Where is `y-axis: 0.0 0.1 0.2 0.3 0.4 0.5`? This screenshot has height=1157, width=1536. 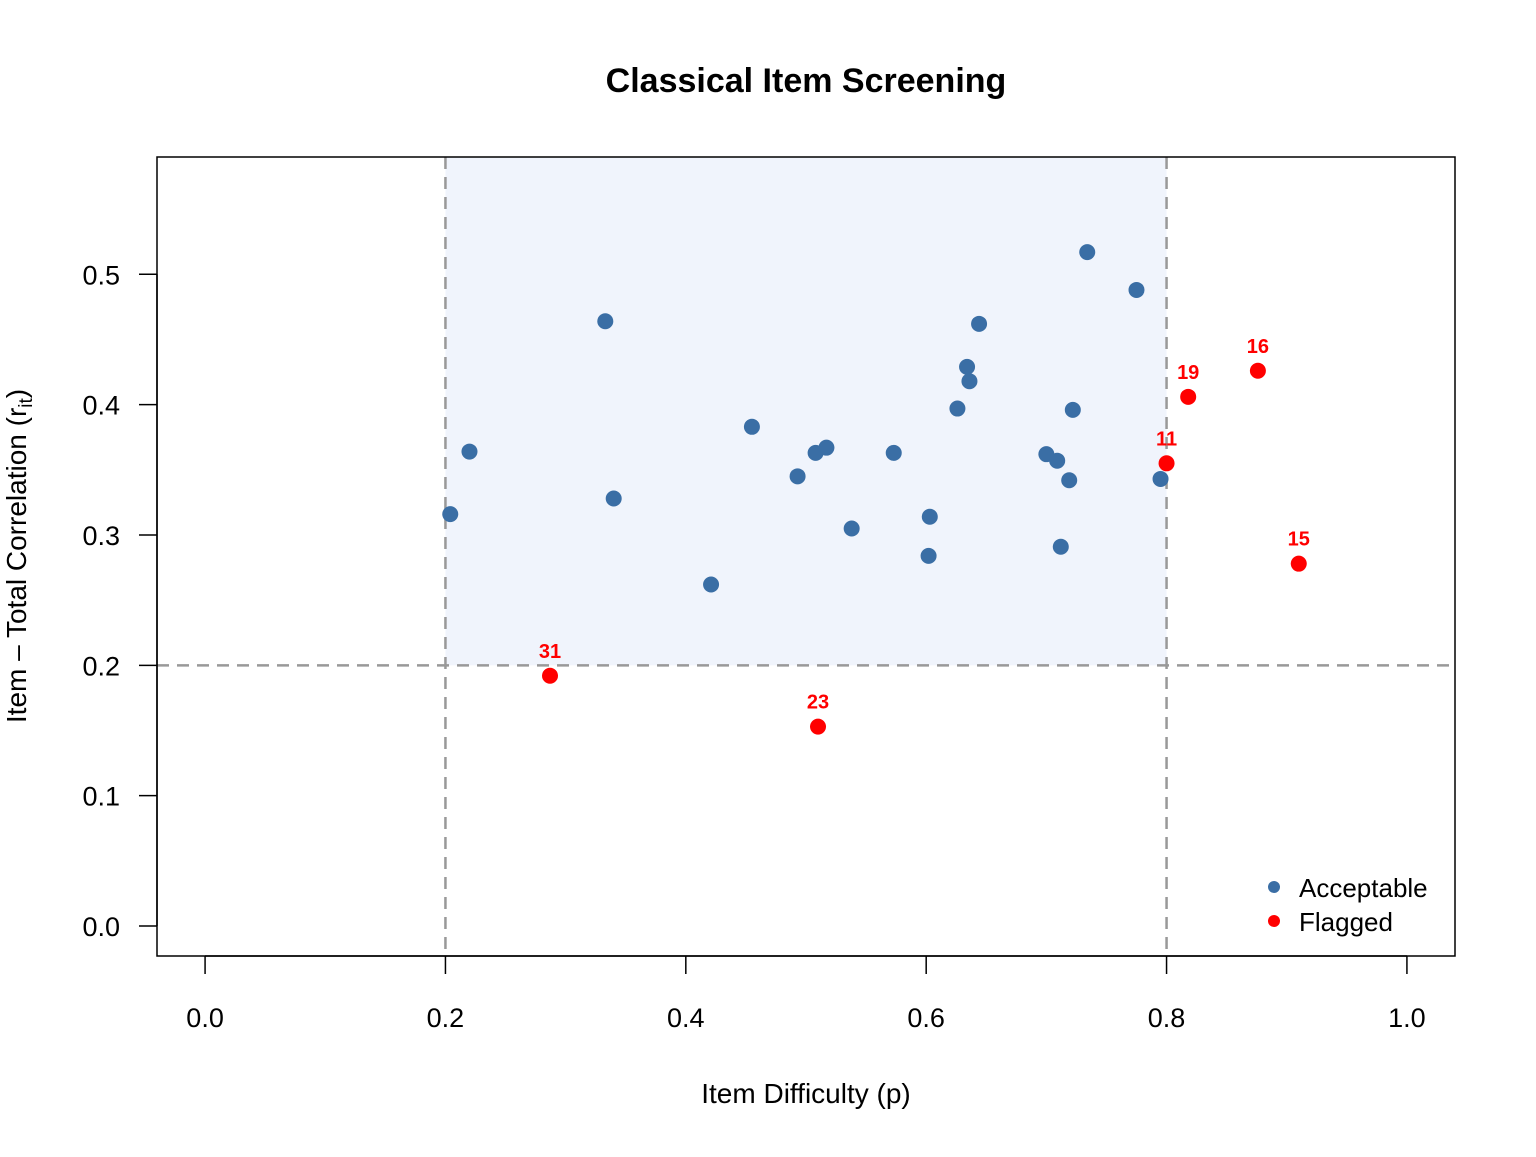 y-axis: 0.0 0.1 0.2 0.3 0.4 0.5 is located at coordinates (120, 601).